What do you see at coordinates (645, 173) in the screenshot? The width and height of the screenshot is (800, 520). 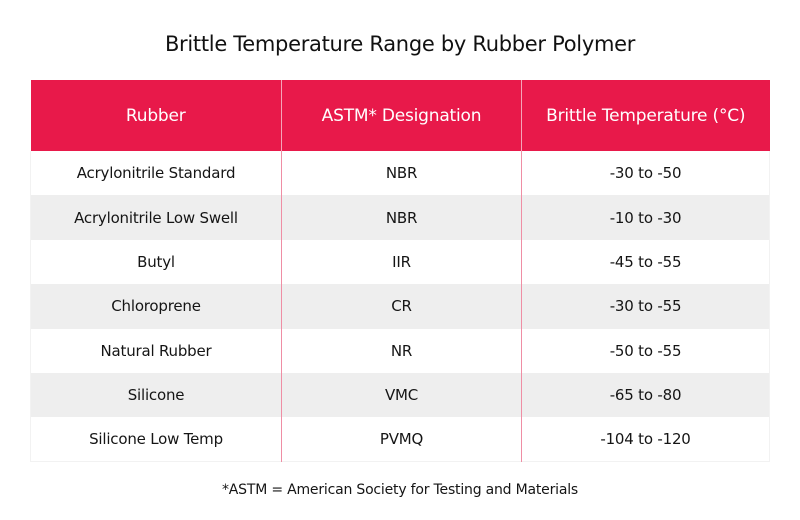 I see `cell-temperature: -30 to -50` at bounding box center [645, 173].